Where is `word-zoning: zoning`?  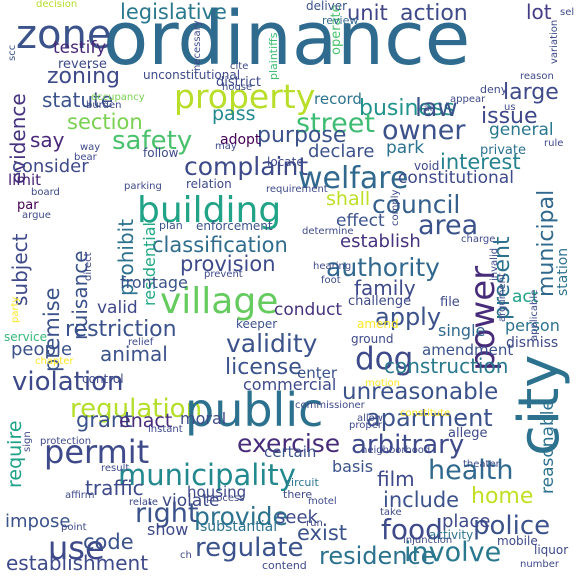 word-zoning: zoning is located at coordinates (83, 76).